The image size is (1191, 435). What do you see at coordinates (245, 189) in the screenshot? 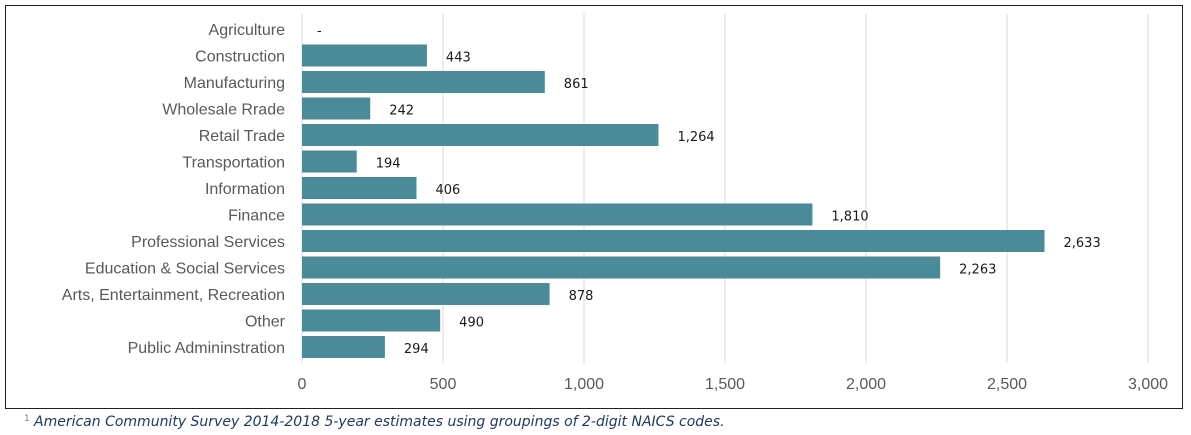
I see `category-label: Information` at bounding box center [245, 189].